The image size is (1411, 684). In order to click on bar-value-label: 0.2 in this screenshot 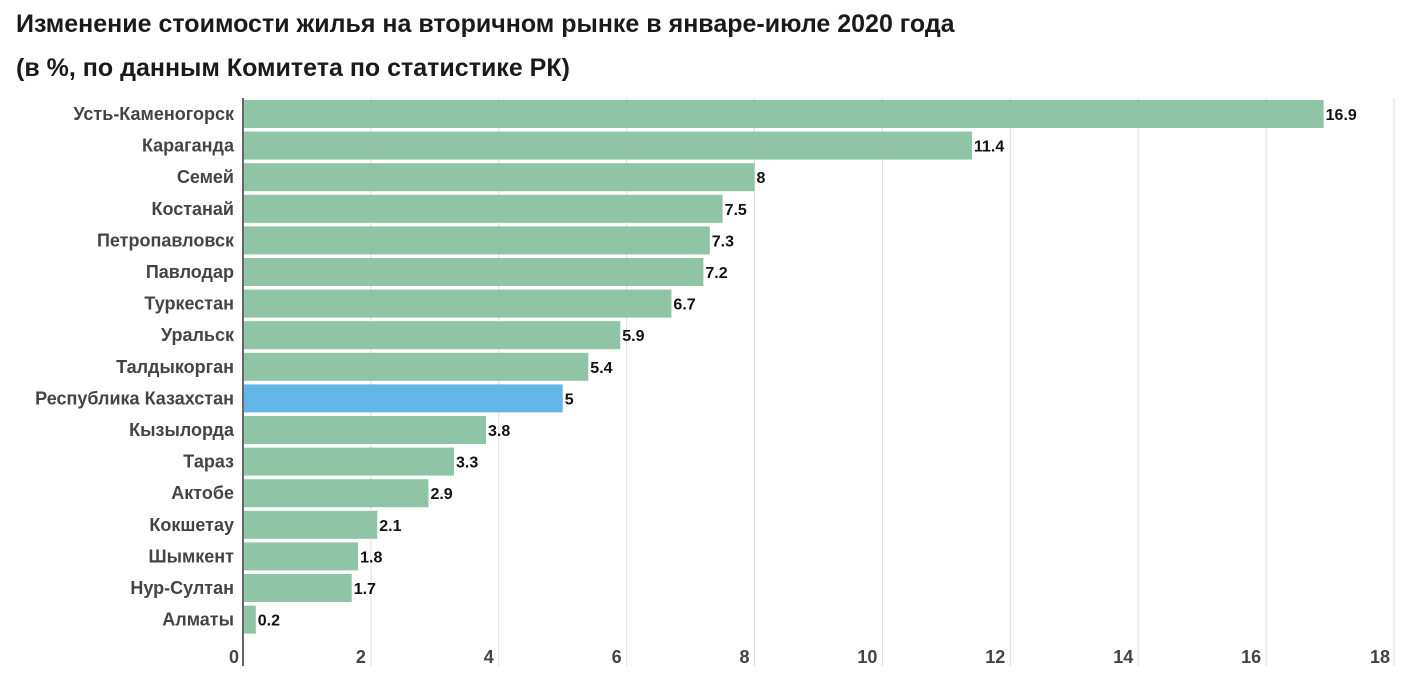, I will do `click(269, 621)`.